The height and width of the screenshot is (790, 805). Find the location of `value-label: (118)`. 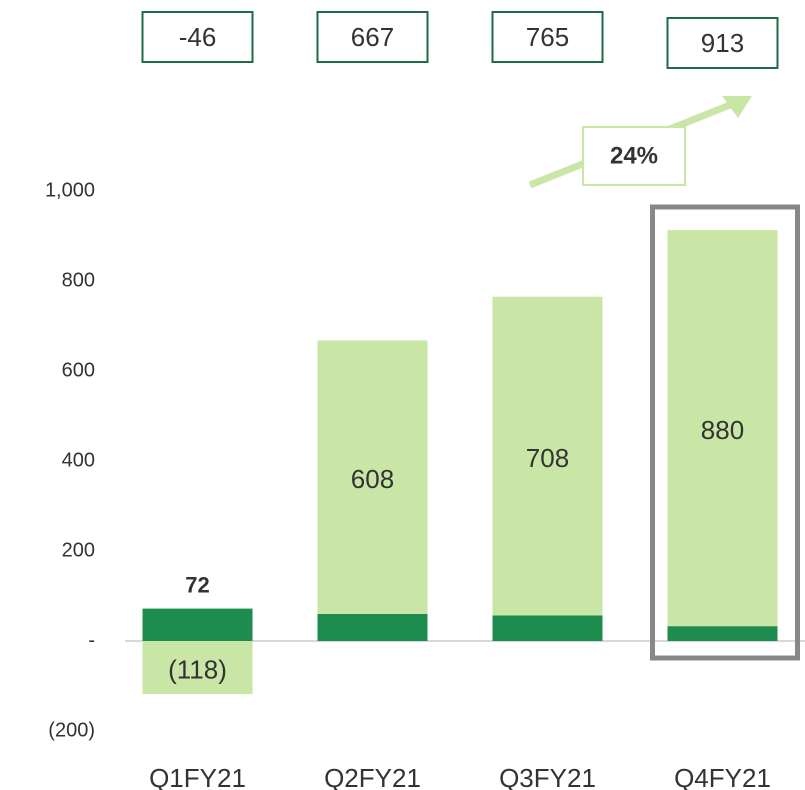

value-label: (118) is located at coordinates (197, 669).